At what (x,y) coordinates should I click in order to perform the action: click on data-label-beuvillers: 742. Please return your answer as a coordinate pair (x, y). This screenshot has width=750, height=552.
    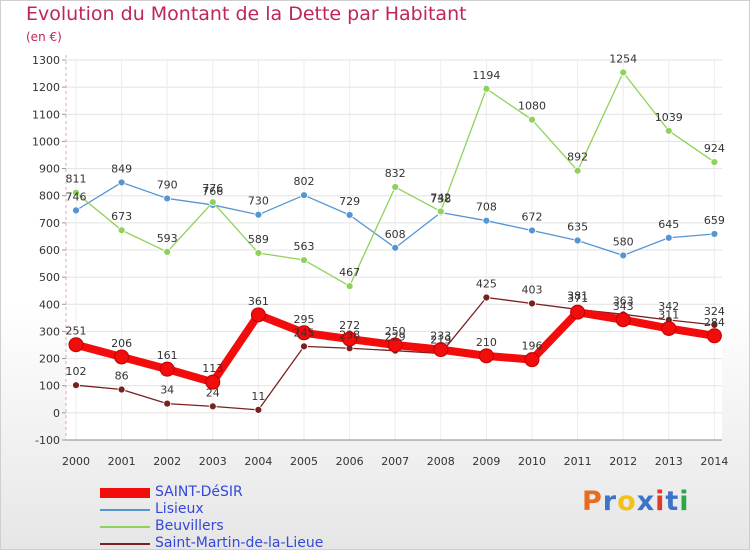
    Looking at the image, I should click on (440, 197).